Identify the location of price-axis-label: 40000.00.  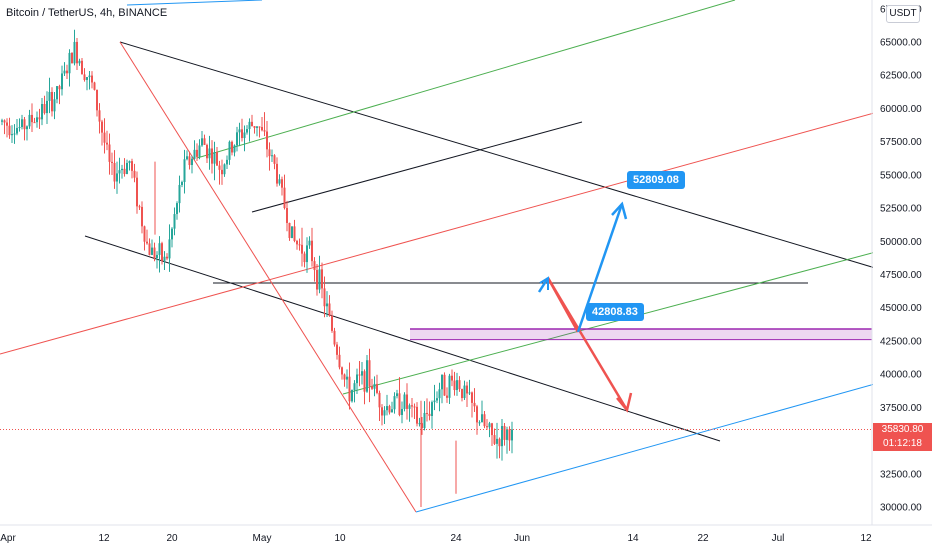
(901, 375).